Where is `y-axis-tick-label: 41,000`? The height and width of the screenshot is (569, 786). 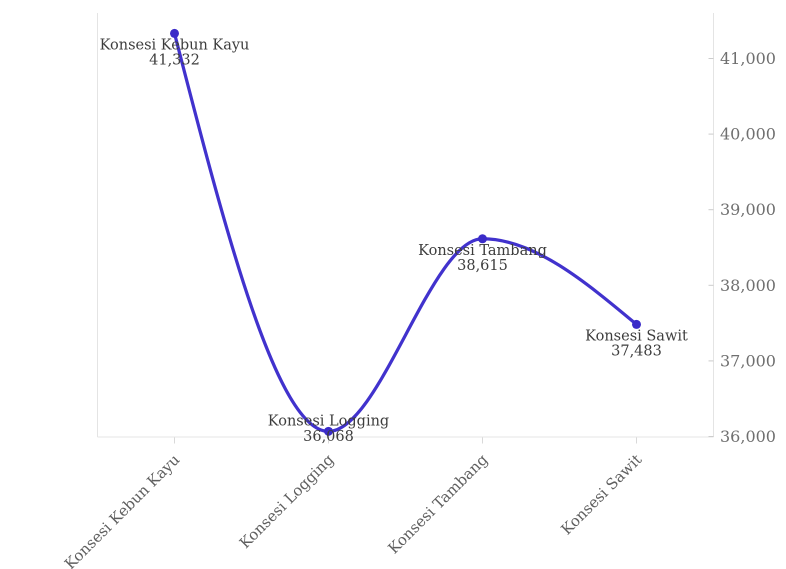
y-axis-tick-label: 41,000 is located at coordinates (748, 58).